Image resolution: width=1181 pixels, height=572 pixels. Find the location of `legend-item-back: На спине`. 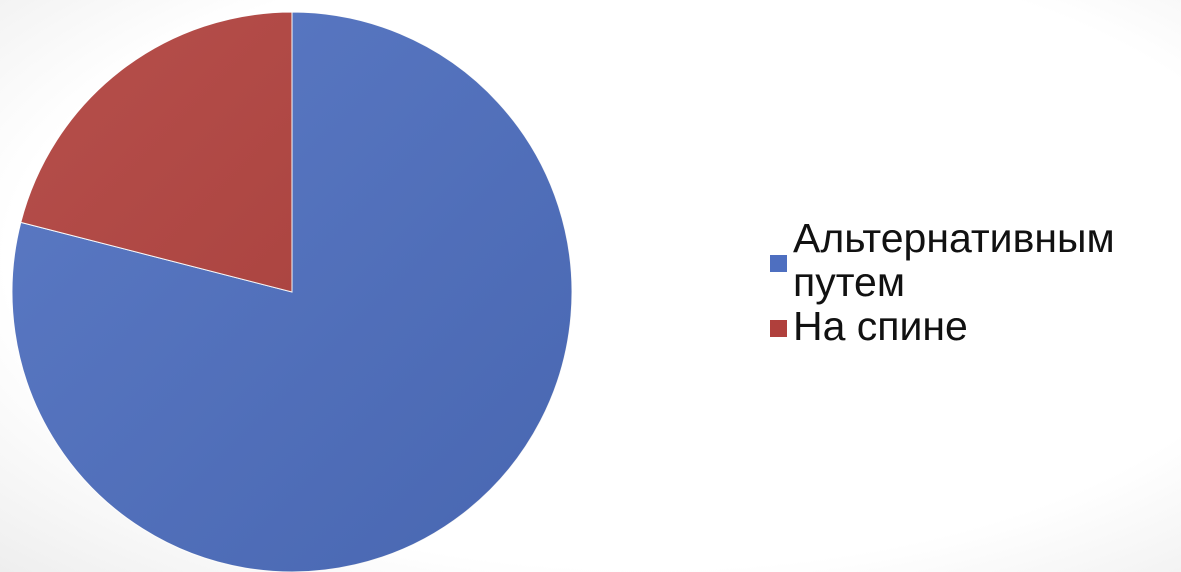

legend-item-back: На спине is located at coordinates (972, 326).